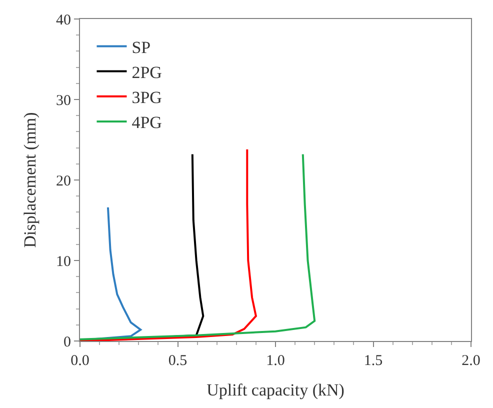  What do you see at coordinates (63, 100) in the screenshot?
I see `y-tick-label: 30` at bounding box center [63, 100].